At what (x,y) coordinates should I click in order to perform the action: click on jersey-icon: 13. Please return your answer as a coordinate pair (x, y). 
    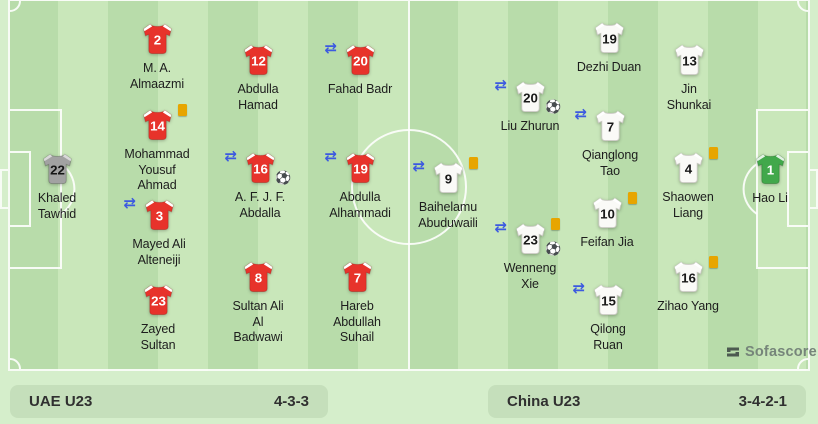
    Looking at the image, I should click on (689, 60).